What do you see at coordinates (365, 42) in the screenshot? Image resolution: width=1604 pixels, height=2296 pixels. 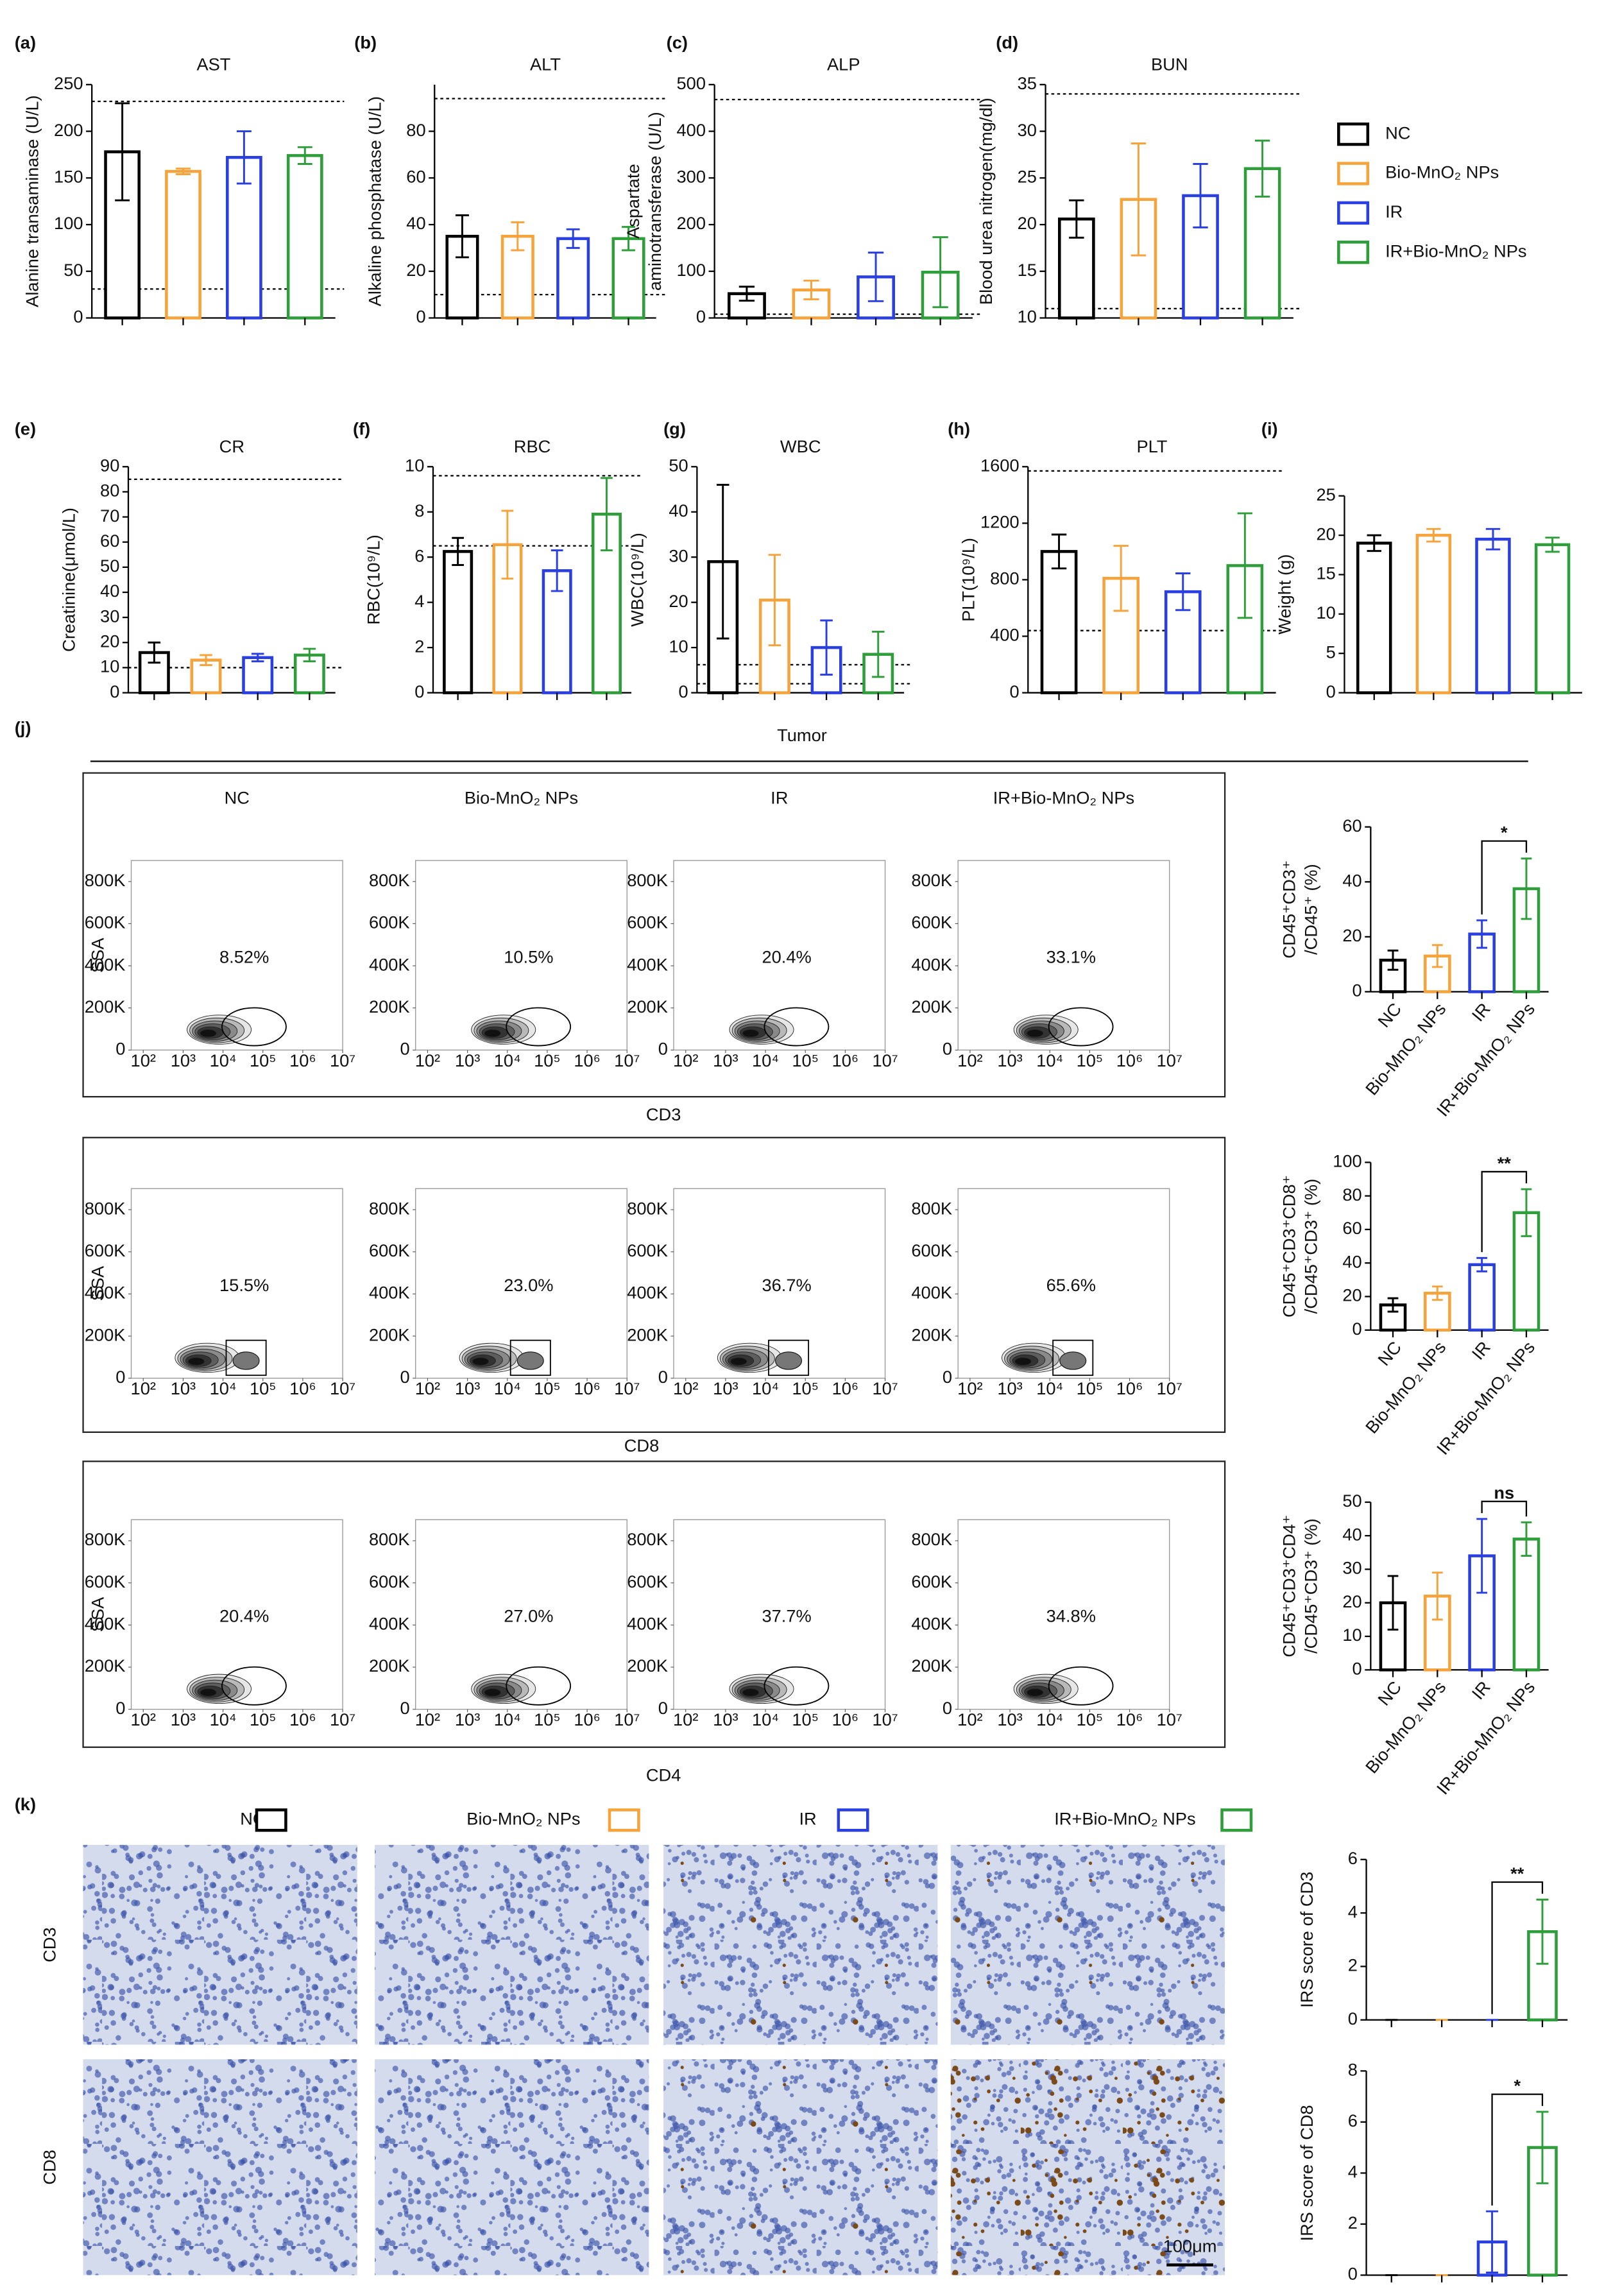 I see `panel-label: (b)` at bounding box center [365, 42].